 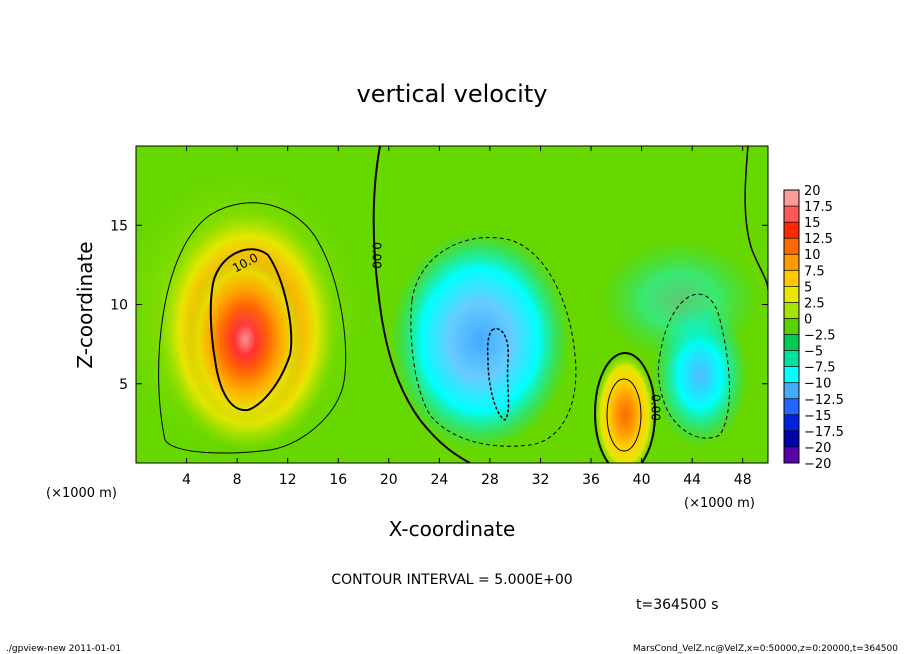 I want to click on colorbar-label: 5, so click(x=808, y=287).